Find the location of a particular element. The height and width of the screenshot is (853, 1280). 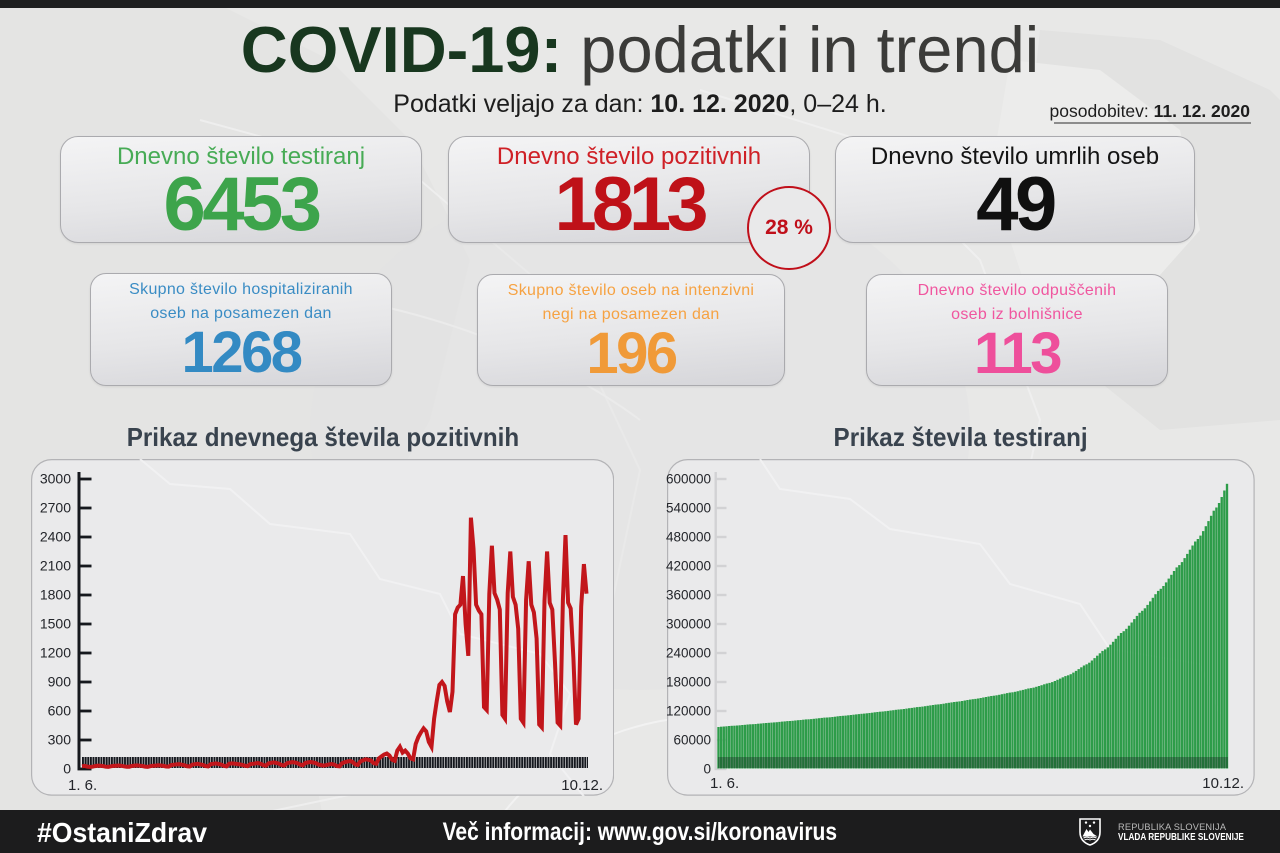

svg-text: 360000 is located at coordinates (688, 595).